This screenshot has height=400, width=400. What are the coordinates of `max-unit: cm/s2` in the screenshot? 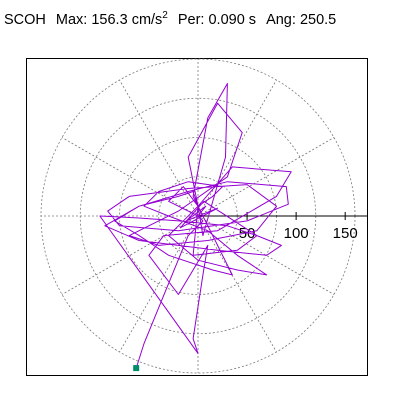 It's located at (150, 19).